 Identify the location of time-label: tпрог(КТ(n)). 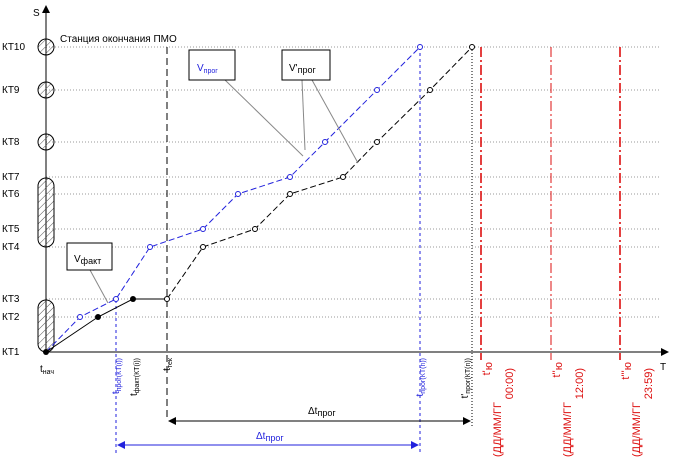
(421, 377).